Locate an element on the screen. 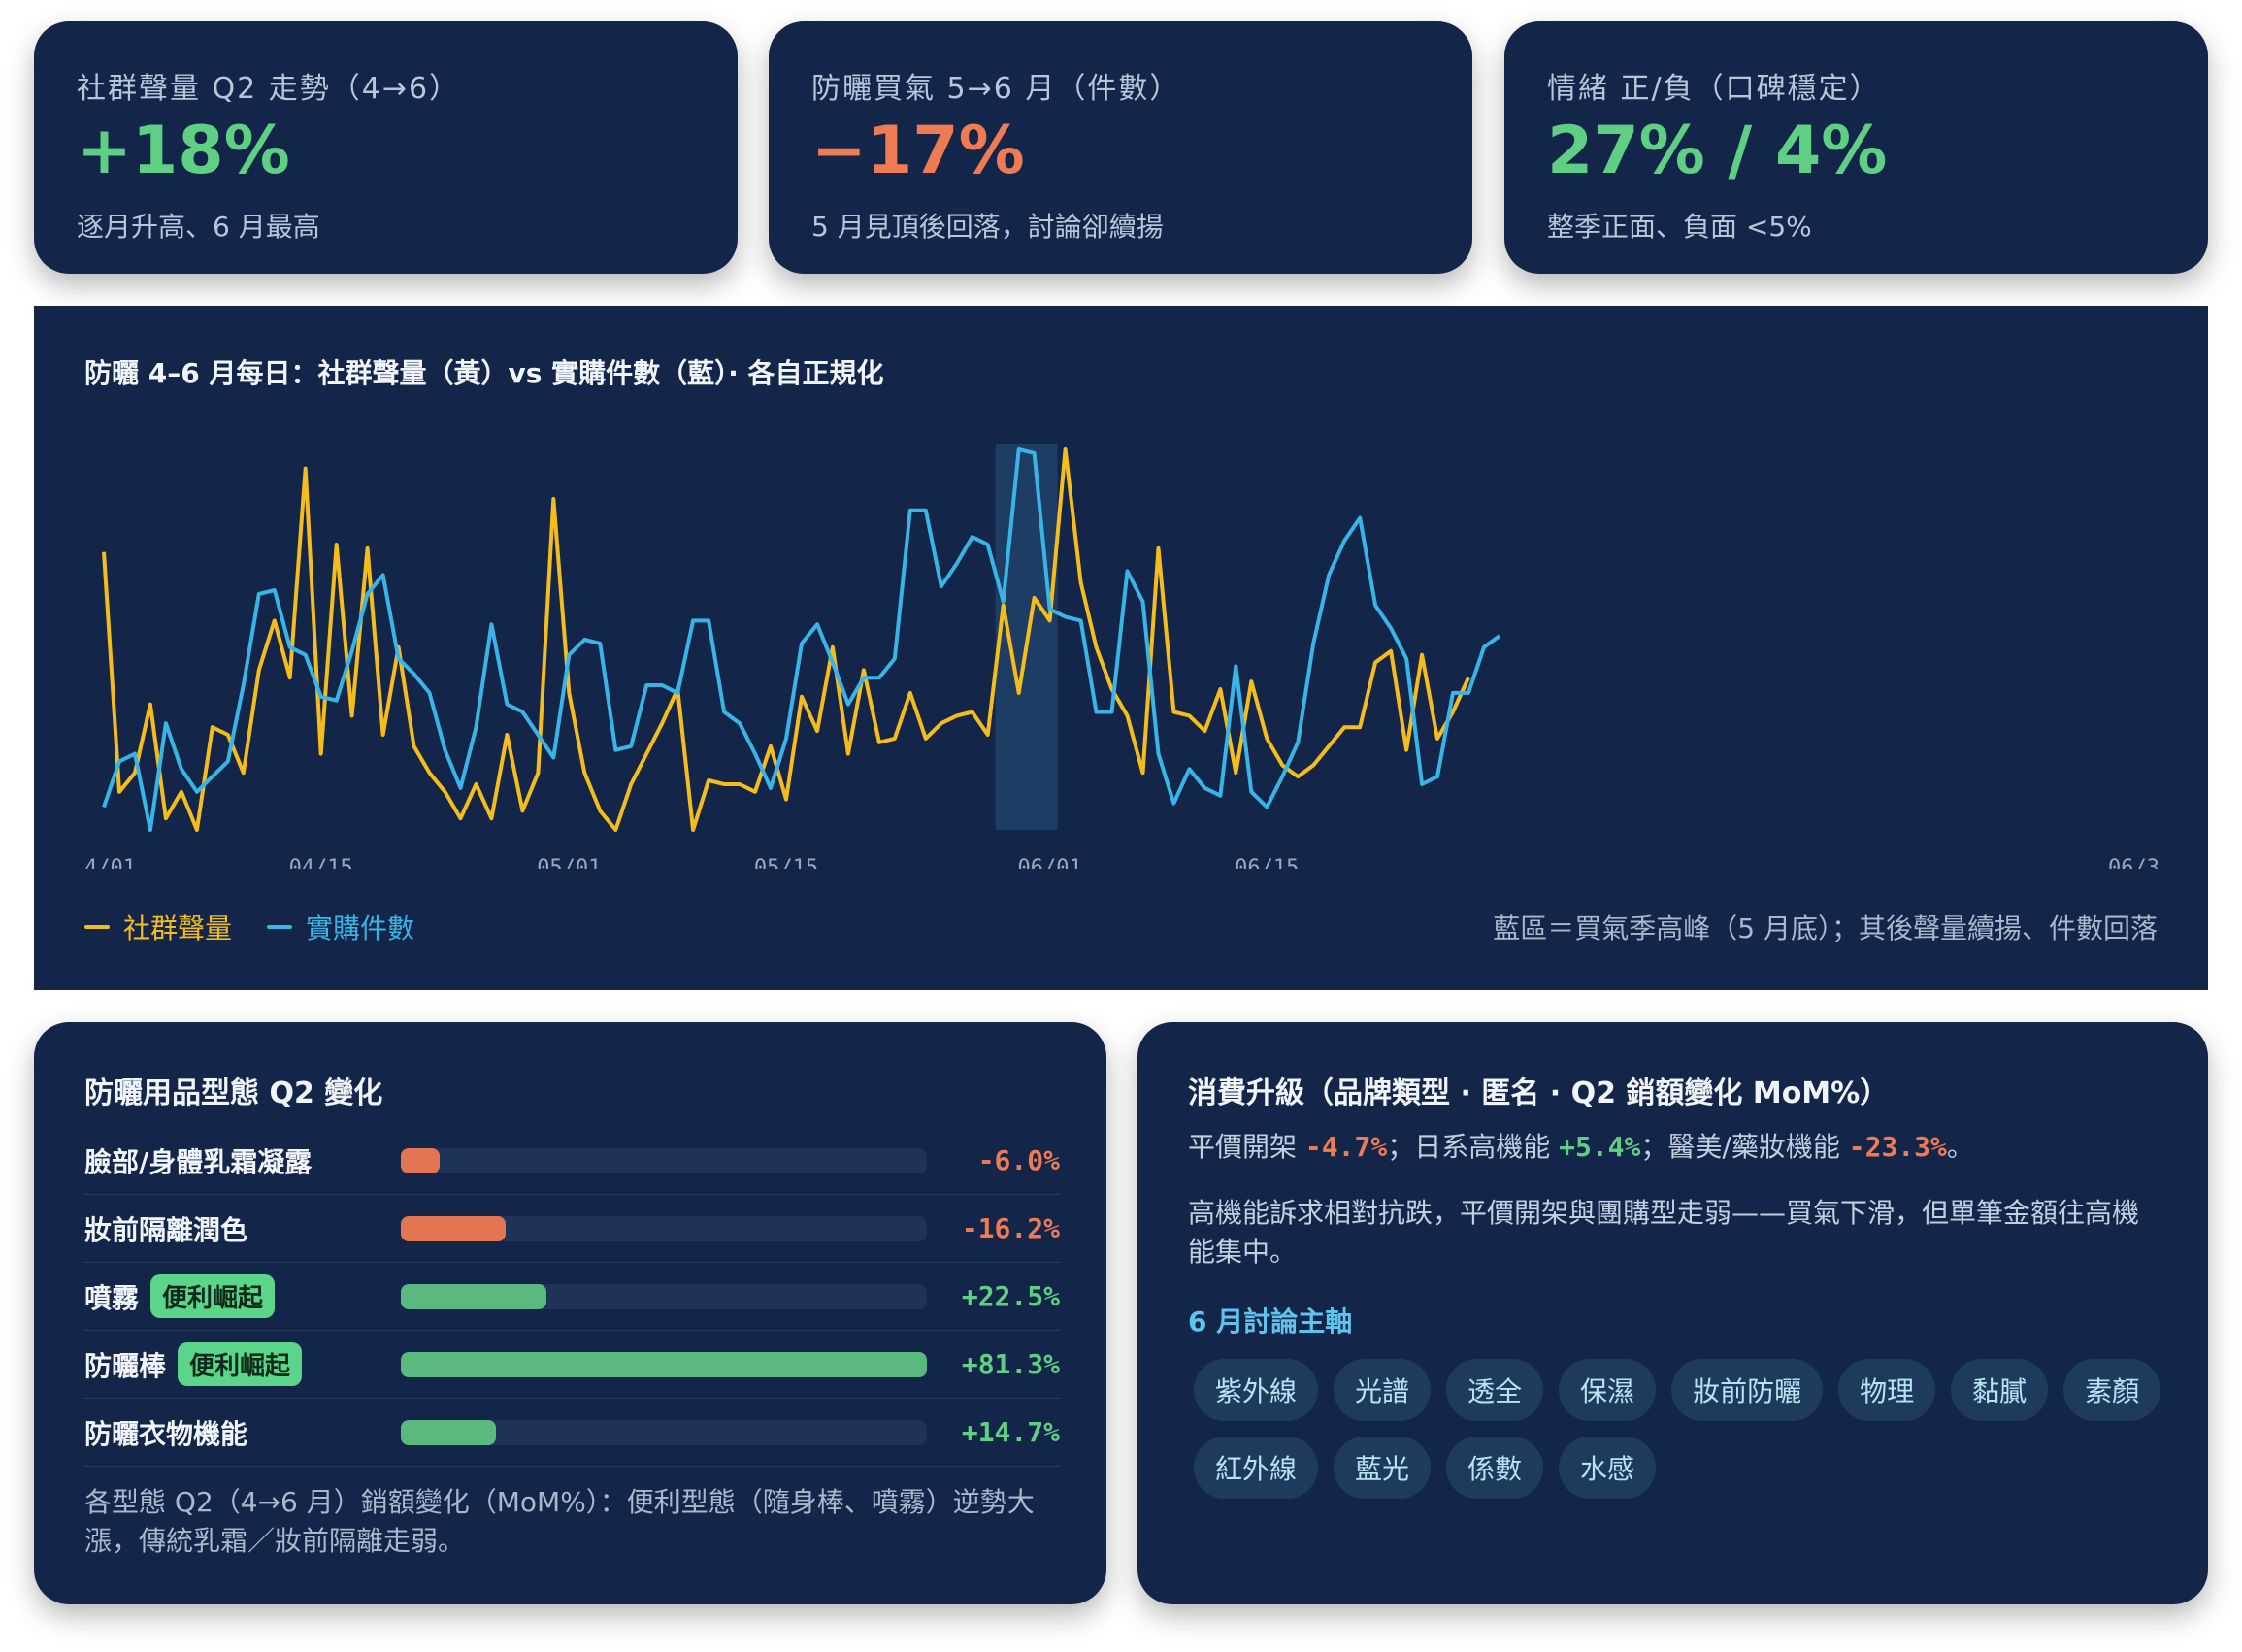  x-tick-label: 05/01 is located at coordinates (569, 862).